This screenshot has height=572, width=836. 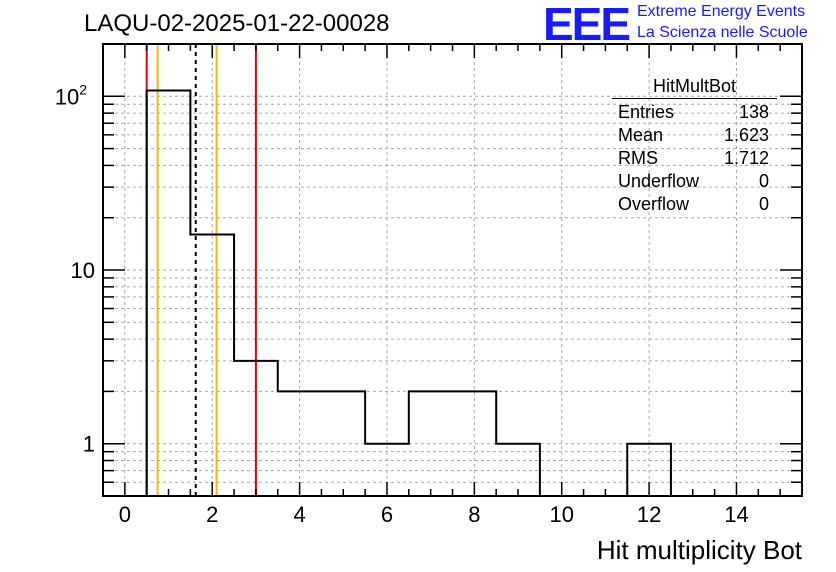 I want to click on x-tick-label: 8, so click(x=474, y=514).